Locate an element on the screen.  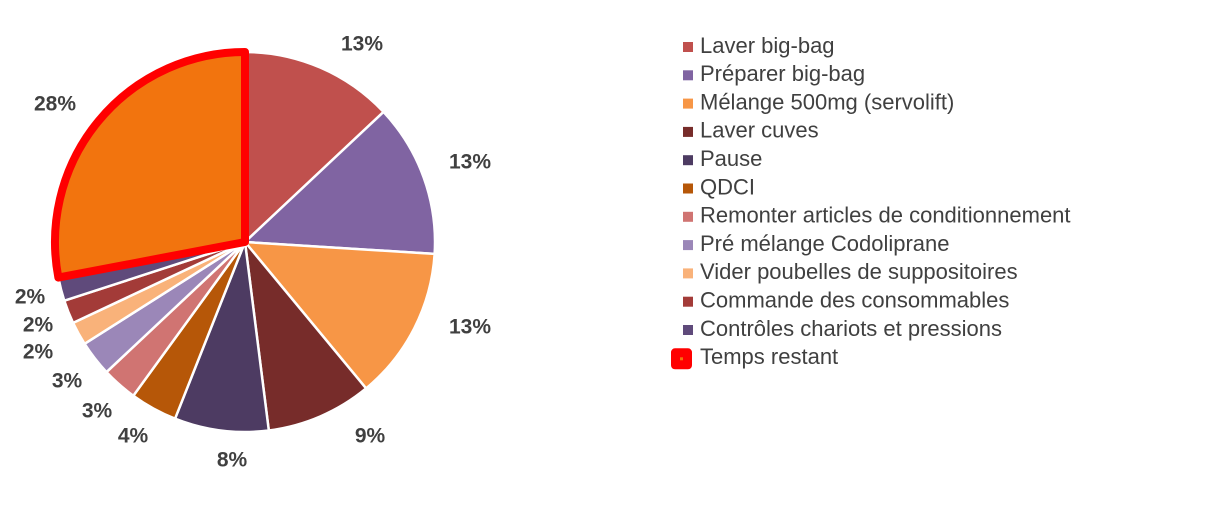
legend-label: Laver cuves is located at coordinates (759, 130).